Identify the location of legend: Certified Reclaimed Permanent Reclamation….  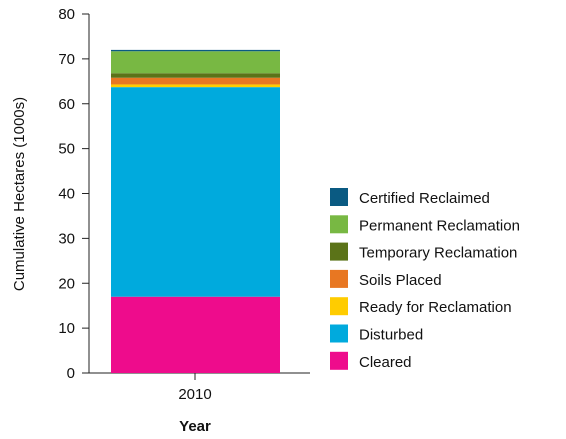
(425, 279).